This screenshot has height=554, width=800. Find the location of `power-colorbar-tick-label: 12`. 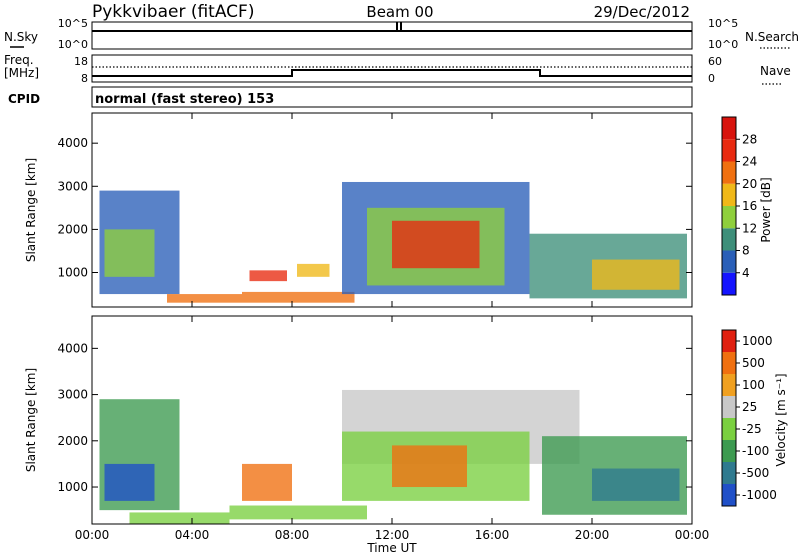

power-colorbar-tick-label: 12 is located at coordinates (749, 228).